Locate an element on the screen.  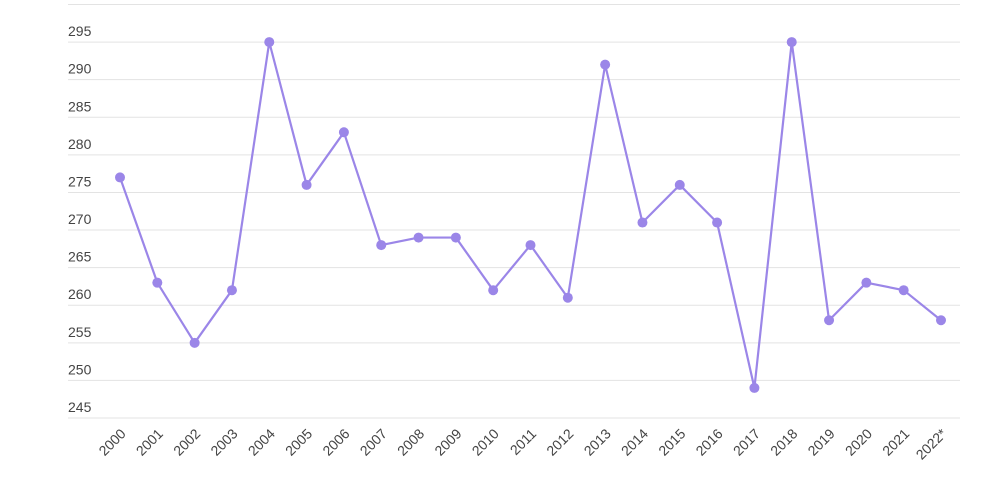
y-tick-label: 270 is located at coordinates (80, 219).